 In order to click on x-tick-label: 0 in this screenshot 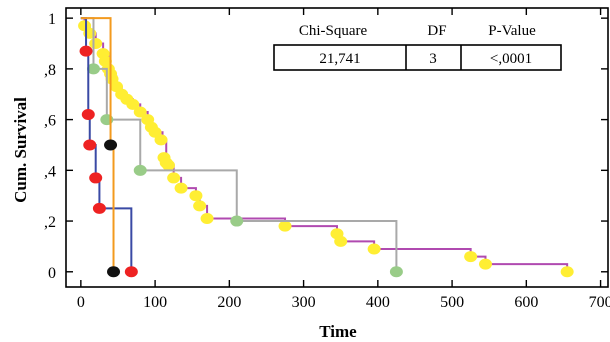, I will do `click(81, 302)`.